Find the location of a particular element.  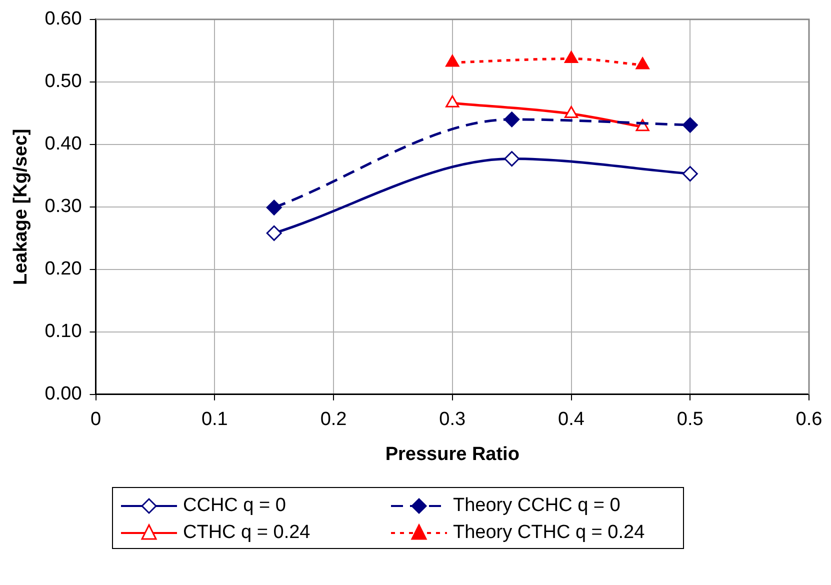

x-tick-label: 0.3 is located at coordinates (452, 419).